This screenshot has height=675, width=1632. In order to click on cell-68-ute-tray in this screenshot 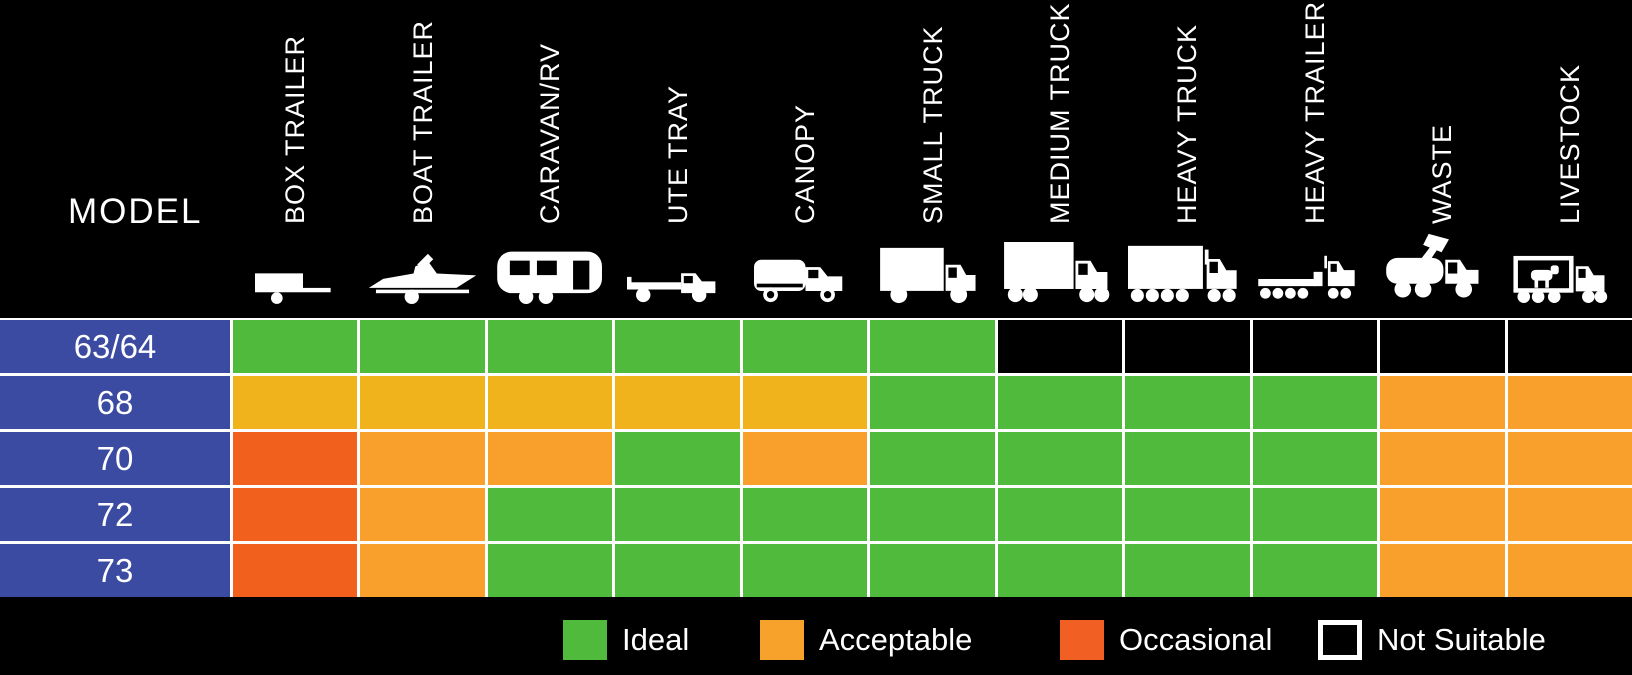, I will do `click(677, 402)`.